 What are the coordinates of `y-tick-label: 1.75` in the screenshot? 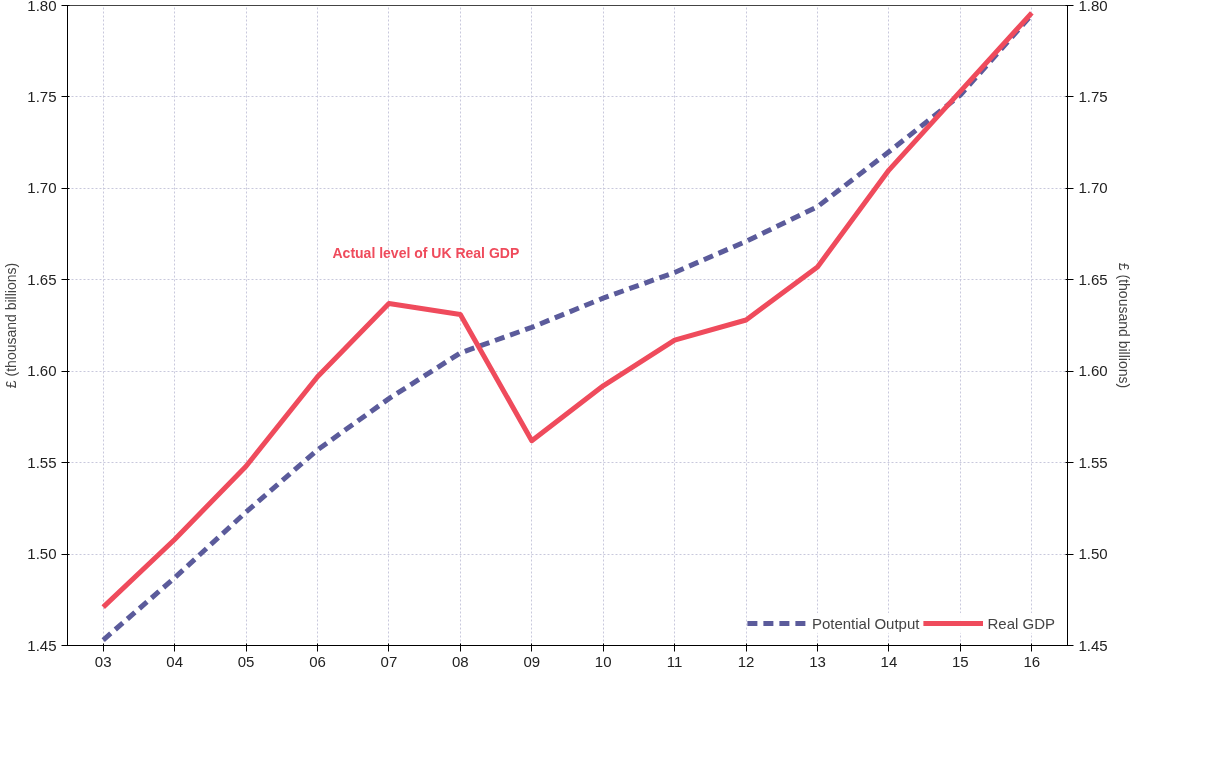 It's located at (42, 96).